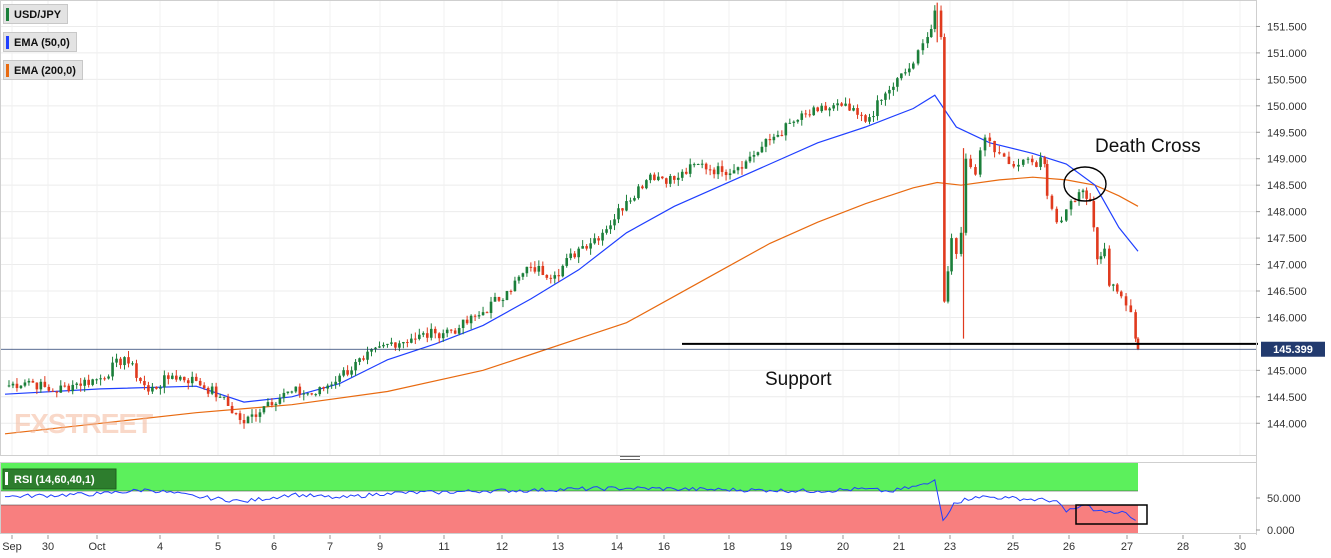 The image size is (1331, 558). Describe the element at coordinates (40, 42) in the screenshot. I see `legend-ema50: EMA (50,0)` at that location.